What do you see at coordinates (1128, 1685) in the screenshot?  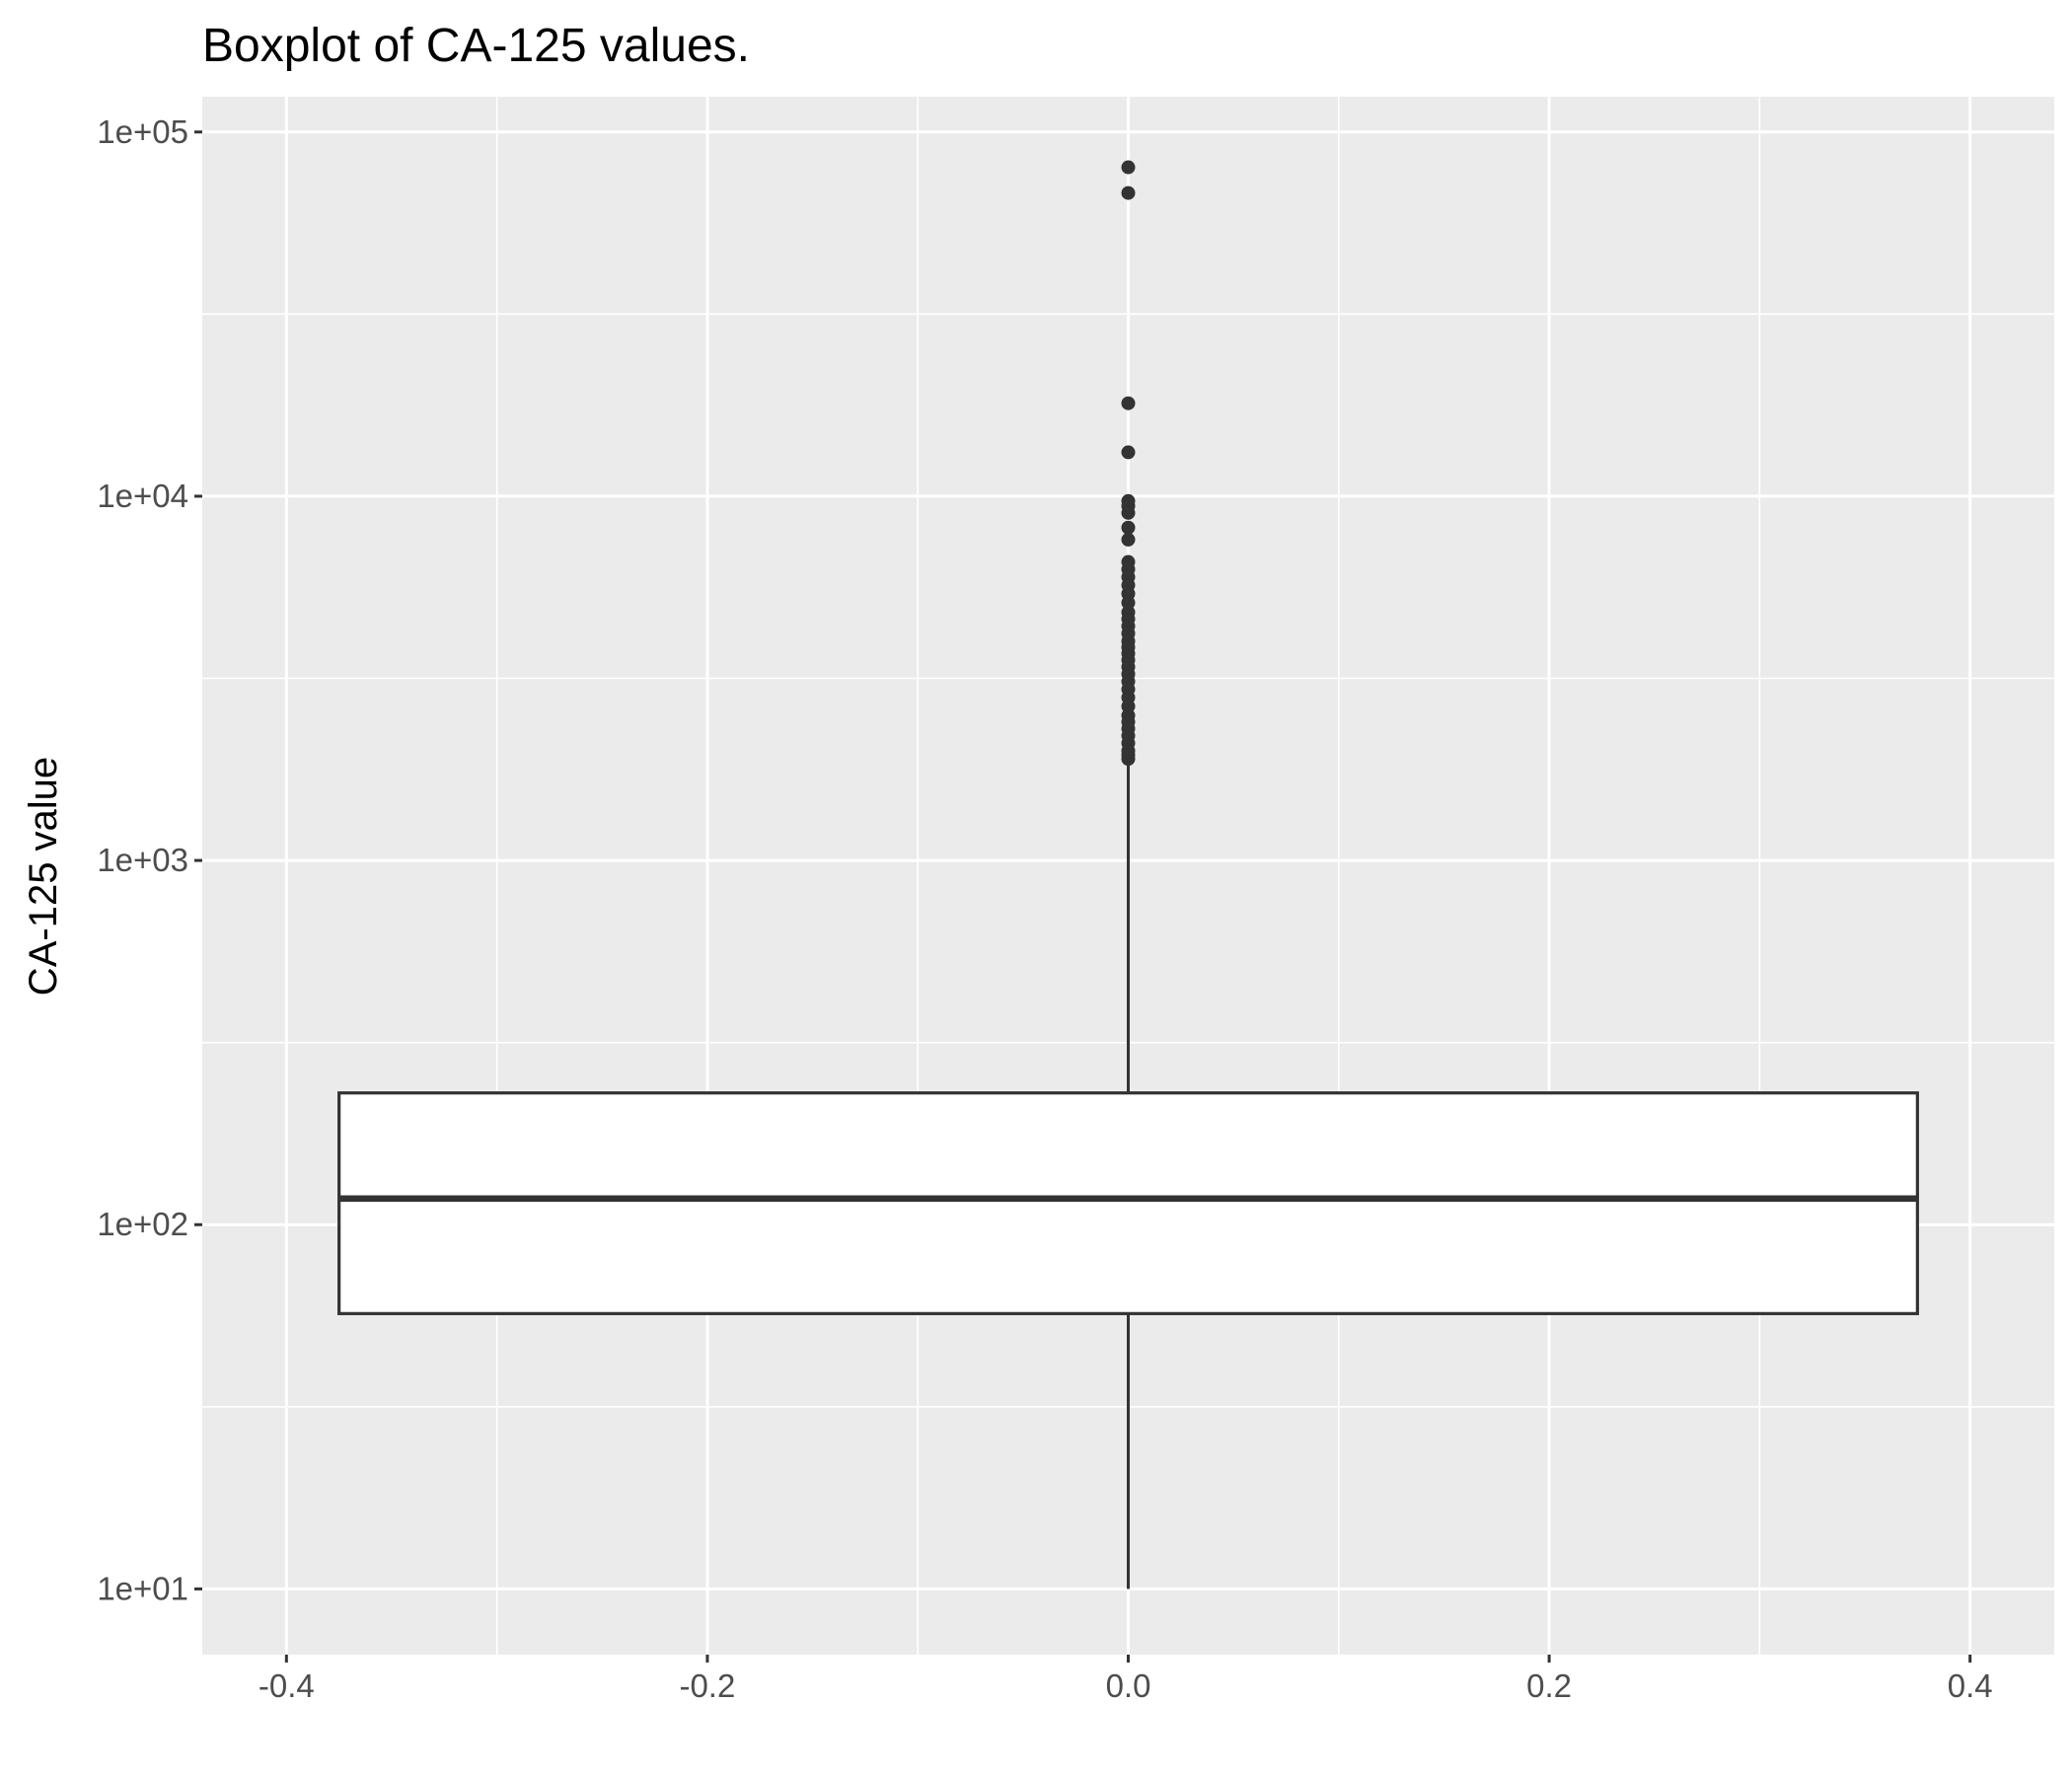 I see `x-tick-label: 0.0` at bounding box center [1128, 1685].